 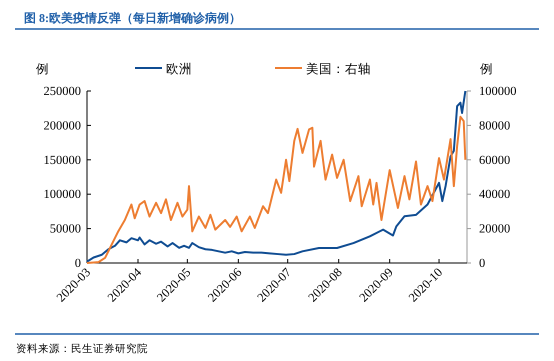 I want to click on y2-tick-label: 60000, so click(x=494, y=159).